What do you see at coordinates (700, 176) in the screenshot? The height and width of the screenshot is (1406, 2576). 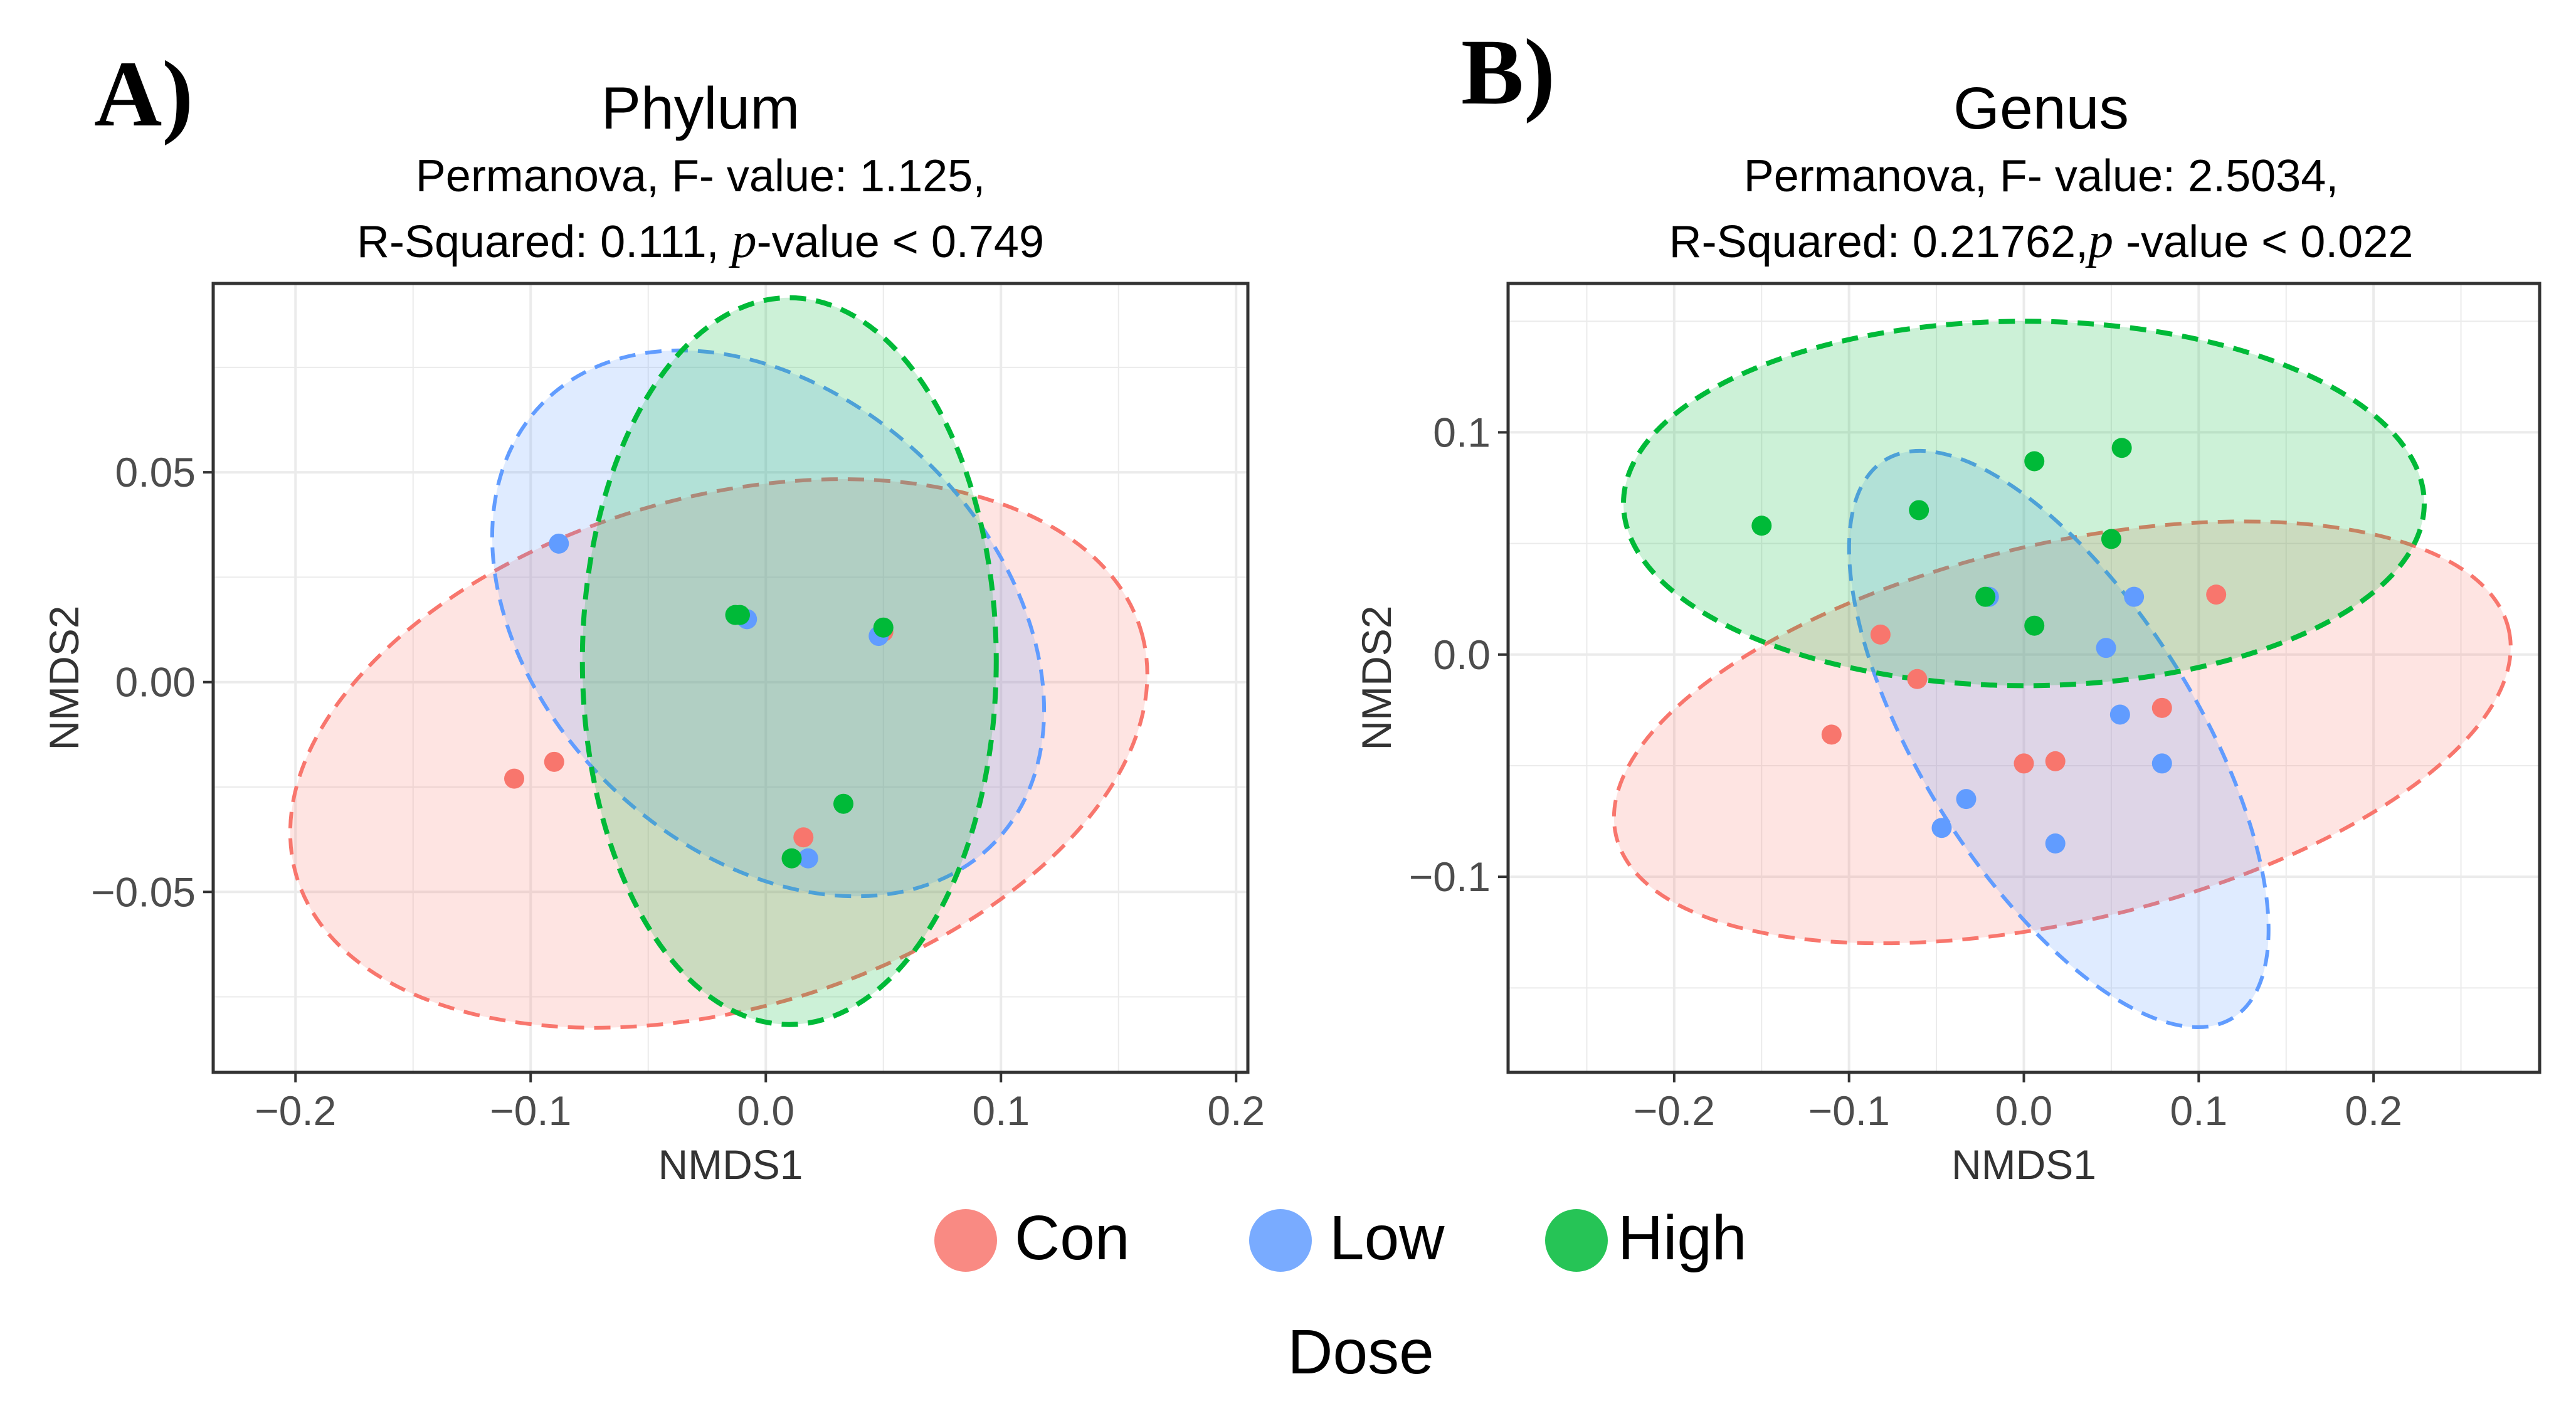 I see `stats-line1-phylum: Permanova, F- value: 1.125,` at bounding box center [700, 176].